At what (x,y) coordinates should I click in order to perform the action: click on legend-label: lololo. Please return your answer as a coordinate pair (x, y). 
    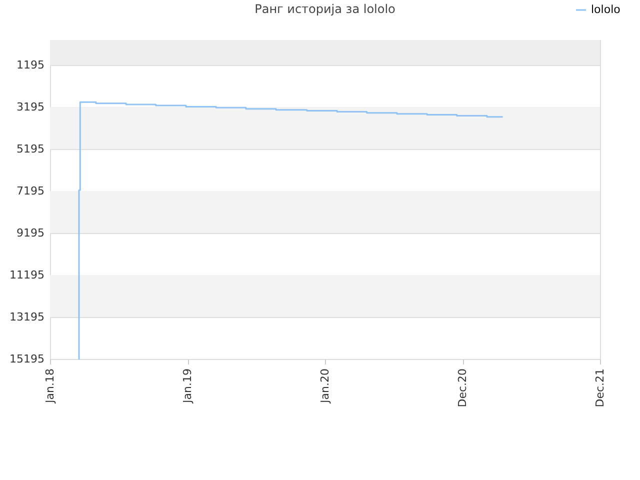
    Looking at the image, I should click on (606, 9).